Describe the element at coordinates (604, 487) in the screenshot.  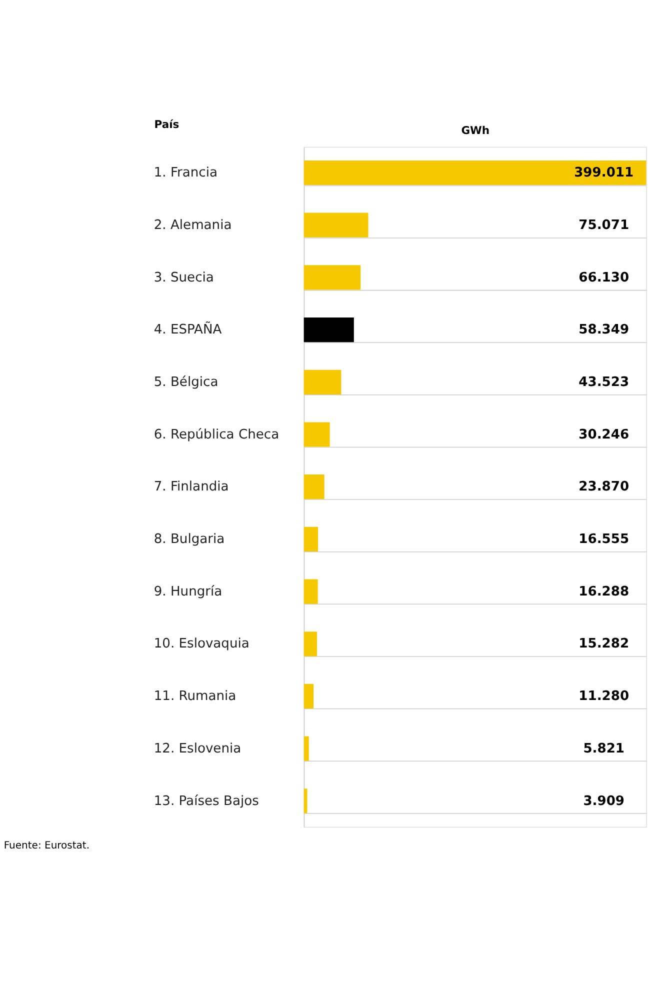
I see `data-label: 23.870` at that location.